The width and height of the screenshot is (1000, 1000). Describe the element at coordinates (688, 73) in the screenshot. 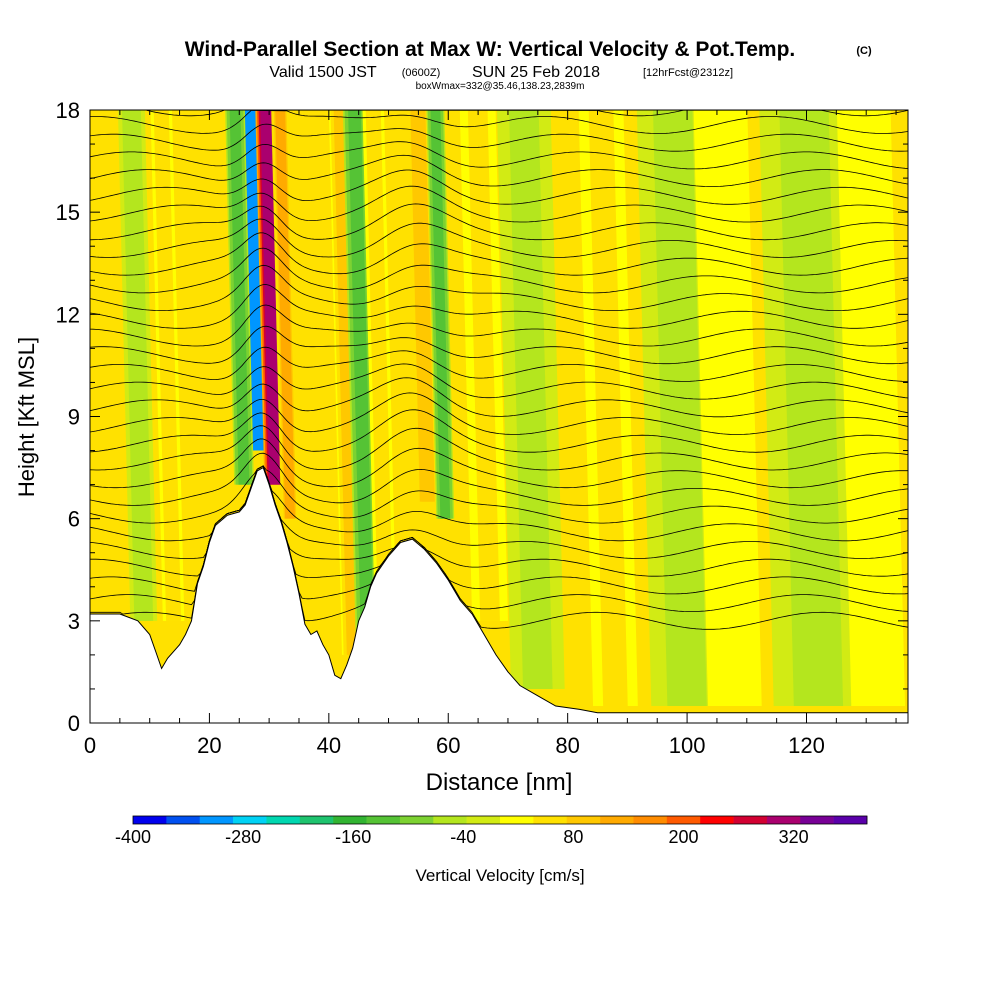

I see `forecast-hour: [12hrFcst@2312z]` at that location.